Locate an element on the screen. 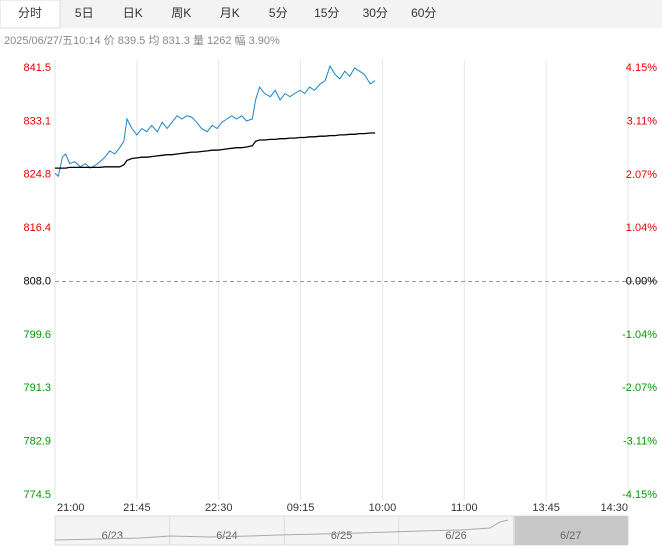 Image resolution: width=662 pixels, height=548 pixels. tab: 周K is located at coordinates (181, 13).